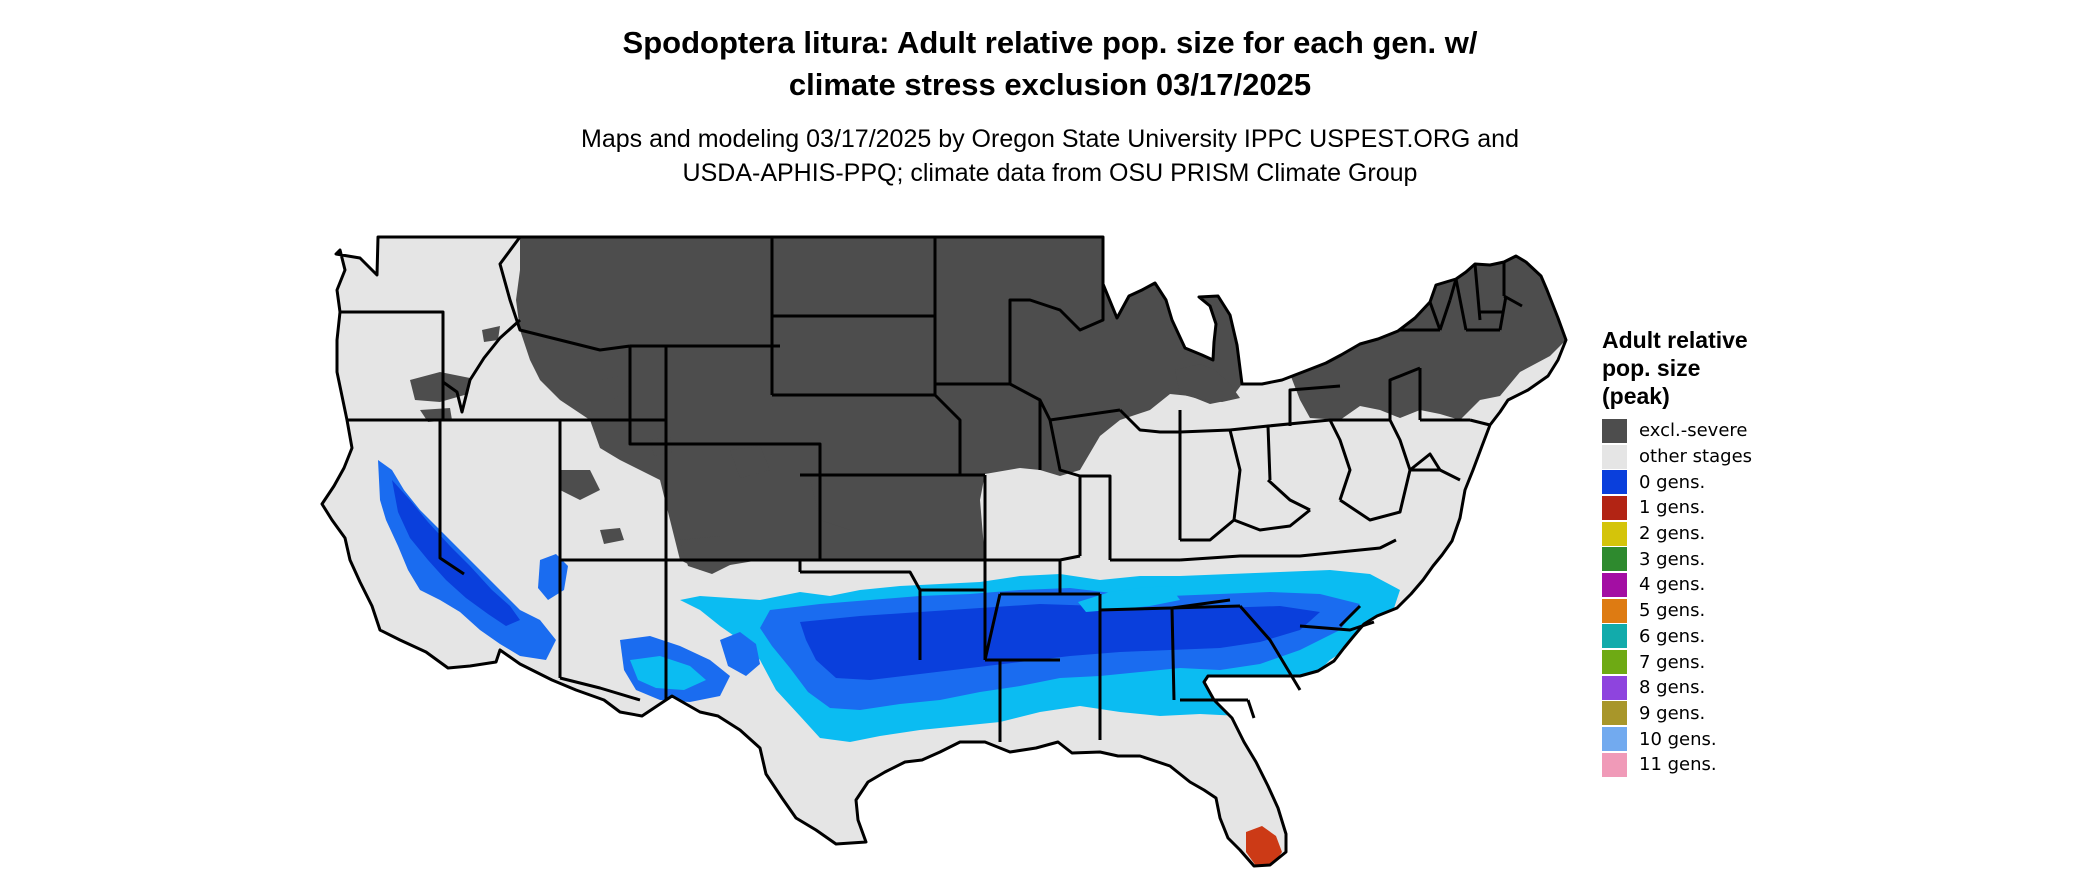 The image size is (2100, 892). What do you see at coordinates (1672, 662) in the screenshot?
I see `legend-item-label: 7 gens.` at bounding box center [1672, 662].